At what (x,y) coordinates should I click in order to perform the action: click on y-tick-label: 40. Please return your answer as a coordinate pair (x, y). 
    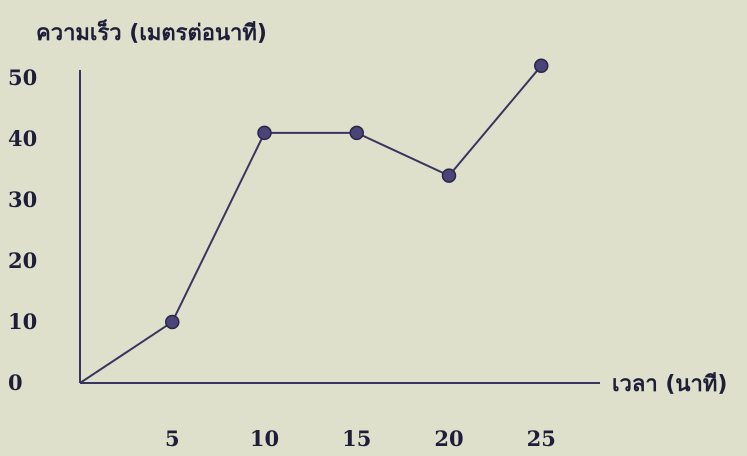
    Looking at the image, I should click on (22, 138).